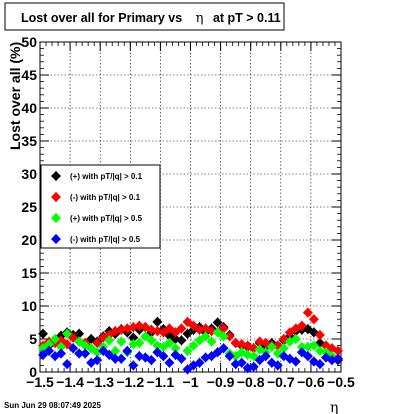 This screenshot has width=400, height=414. I want to click on x-tick-label: −0.6, so click(311, 382).